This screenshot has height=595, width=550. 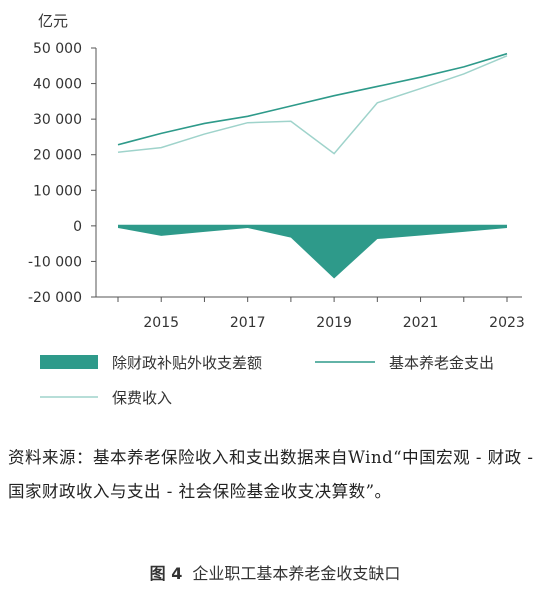 What do you see at coordinates (142, 398) in the screenshot?
I see `legend-label-premium-income: 保费收入` at bounding box center [142, 398].